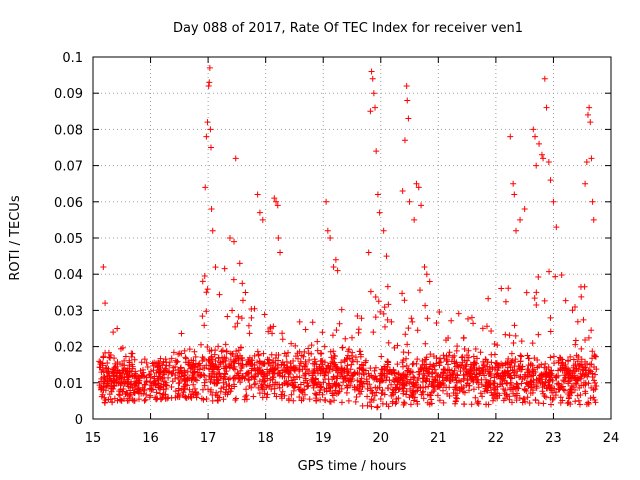  I want to click on y-axis-label: ROTI / TECUs, so click(15, 237).